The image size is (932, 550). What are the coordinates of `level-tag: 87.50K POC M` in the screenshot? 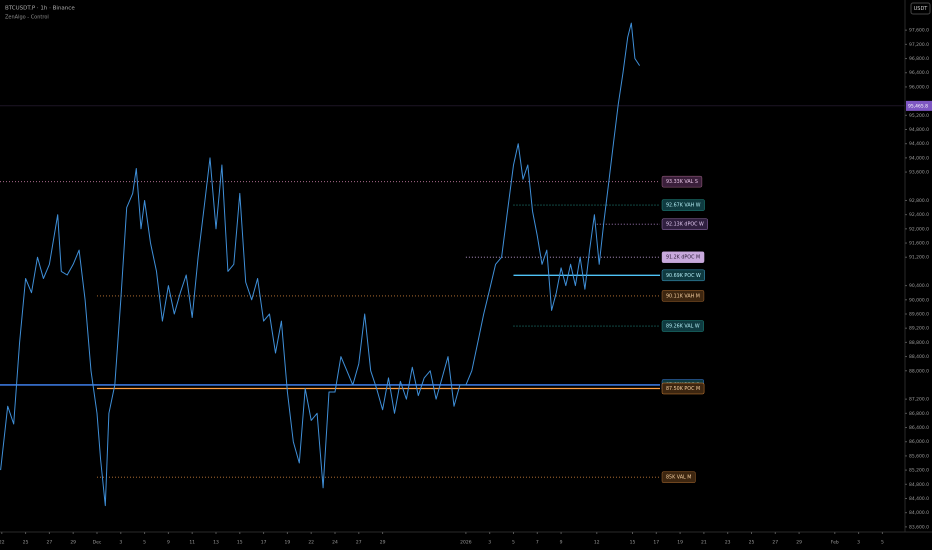 It's located at (683, 388).